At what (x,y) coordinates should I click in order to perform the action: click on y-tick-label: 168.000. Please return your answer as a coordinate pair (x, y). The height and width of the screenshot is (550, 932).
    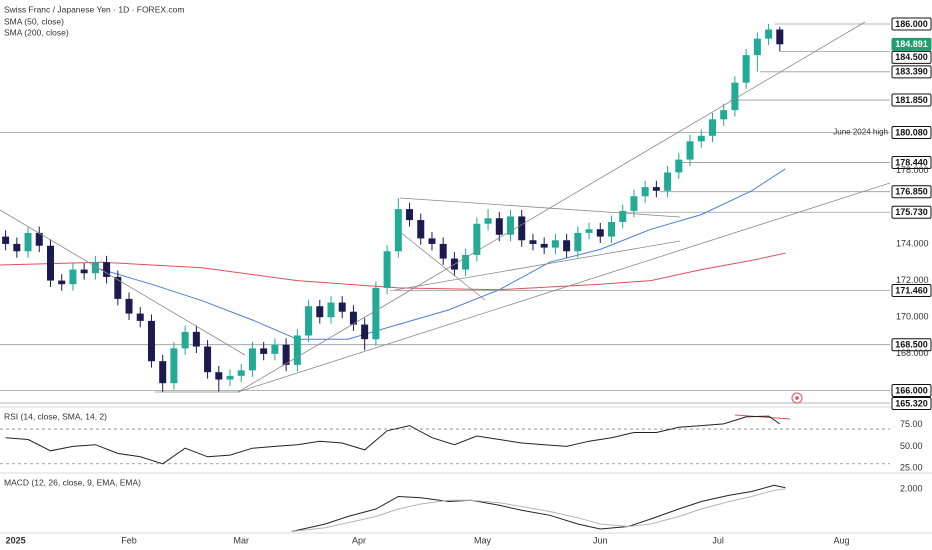
    Looking at the image, I should click on (912, 353).